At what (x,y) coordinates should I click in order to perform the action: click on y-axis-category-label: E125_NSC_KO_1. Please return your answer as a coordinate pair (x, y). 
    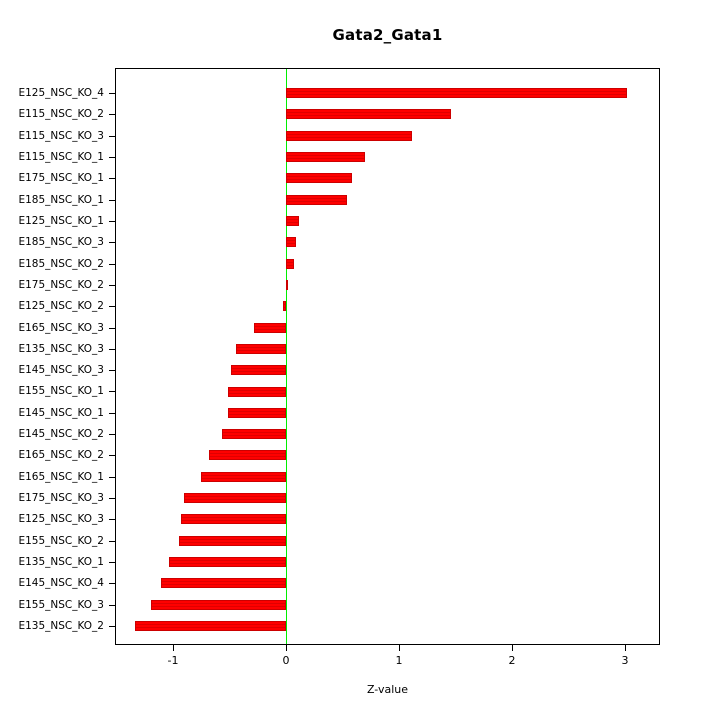
    Looking at the image, I should click on (61, 221).